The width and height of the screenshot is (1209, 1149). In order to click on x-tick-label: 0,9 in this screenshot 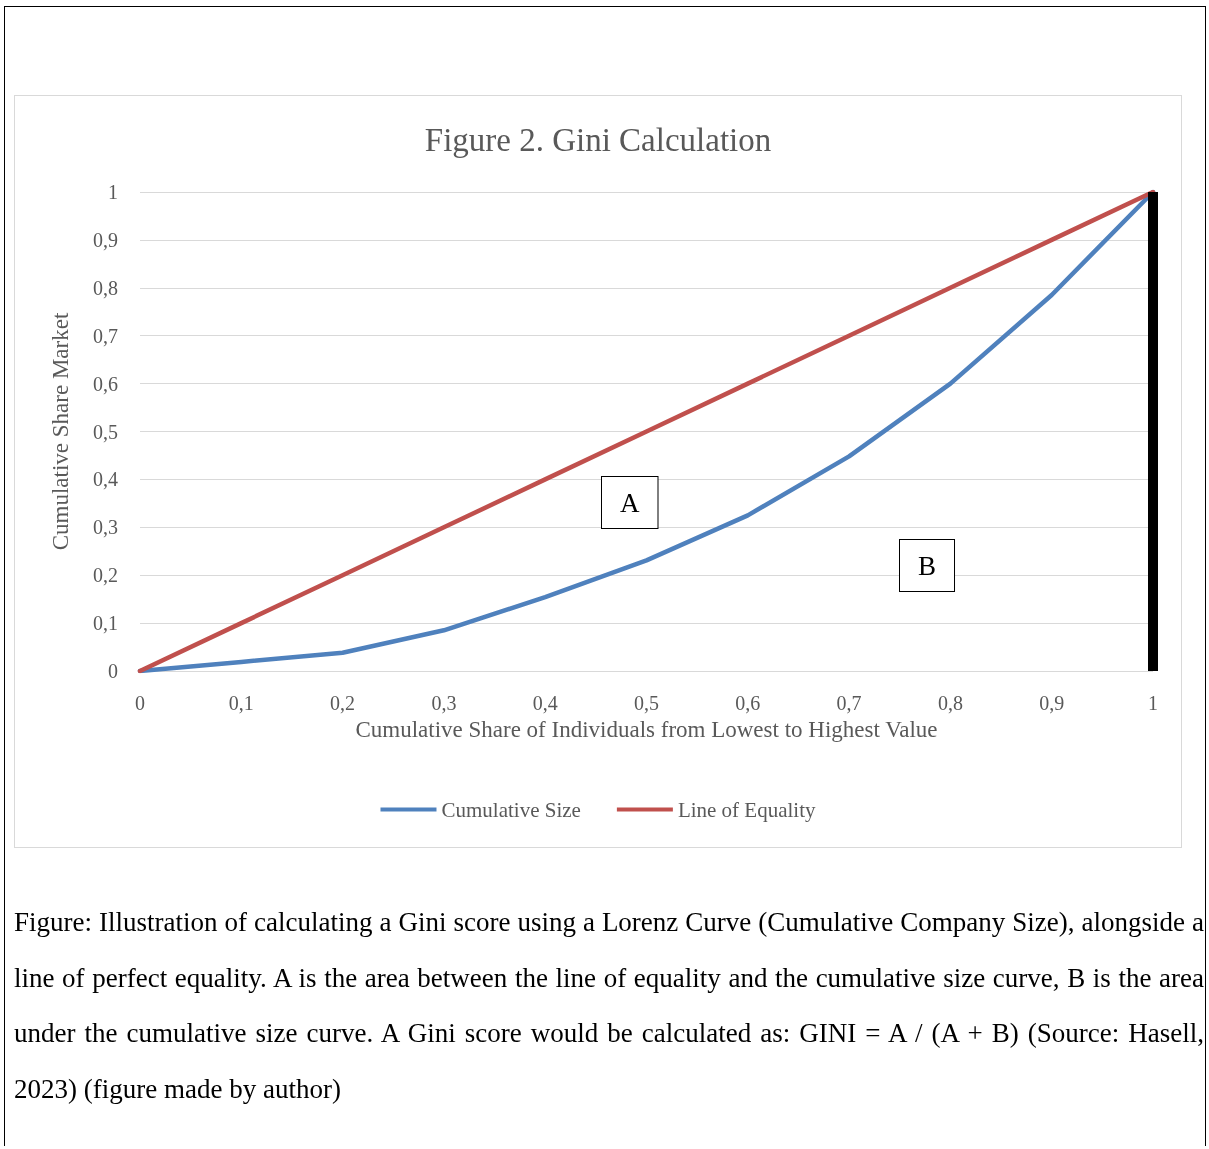, I will do `click(1052, 703)`.